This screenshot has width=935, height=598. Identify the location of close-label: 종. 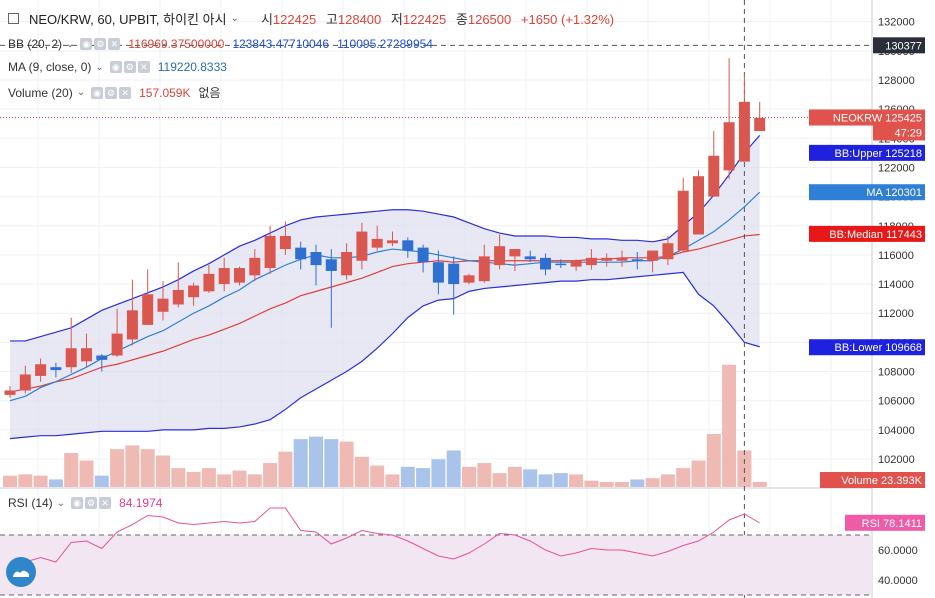
(461, 19).